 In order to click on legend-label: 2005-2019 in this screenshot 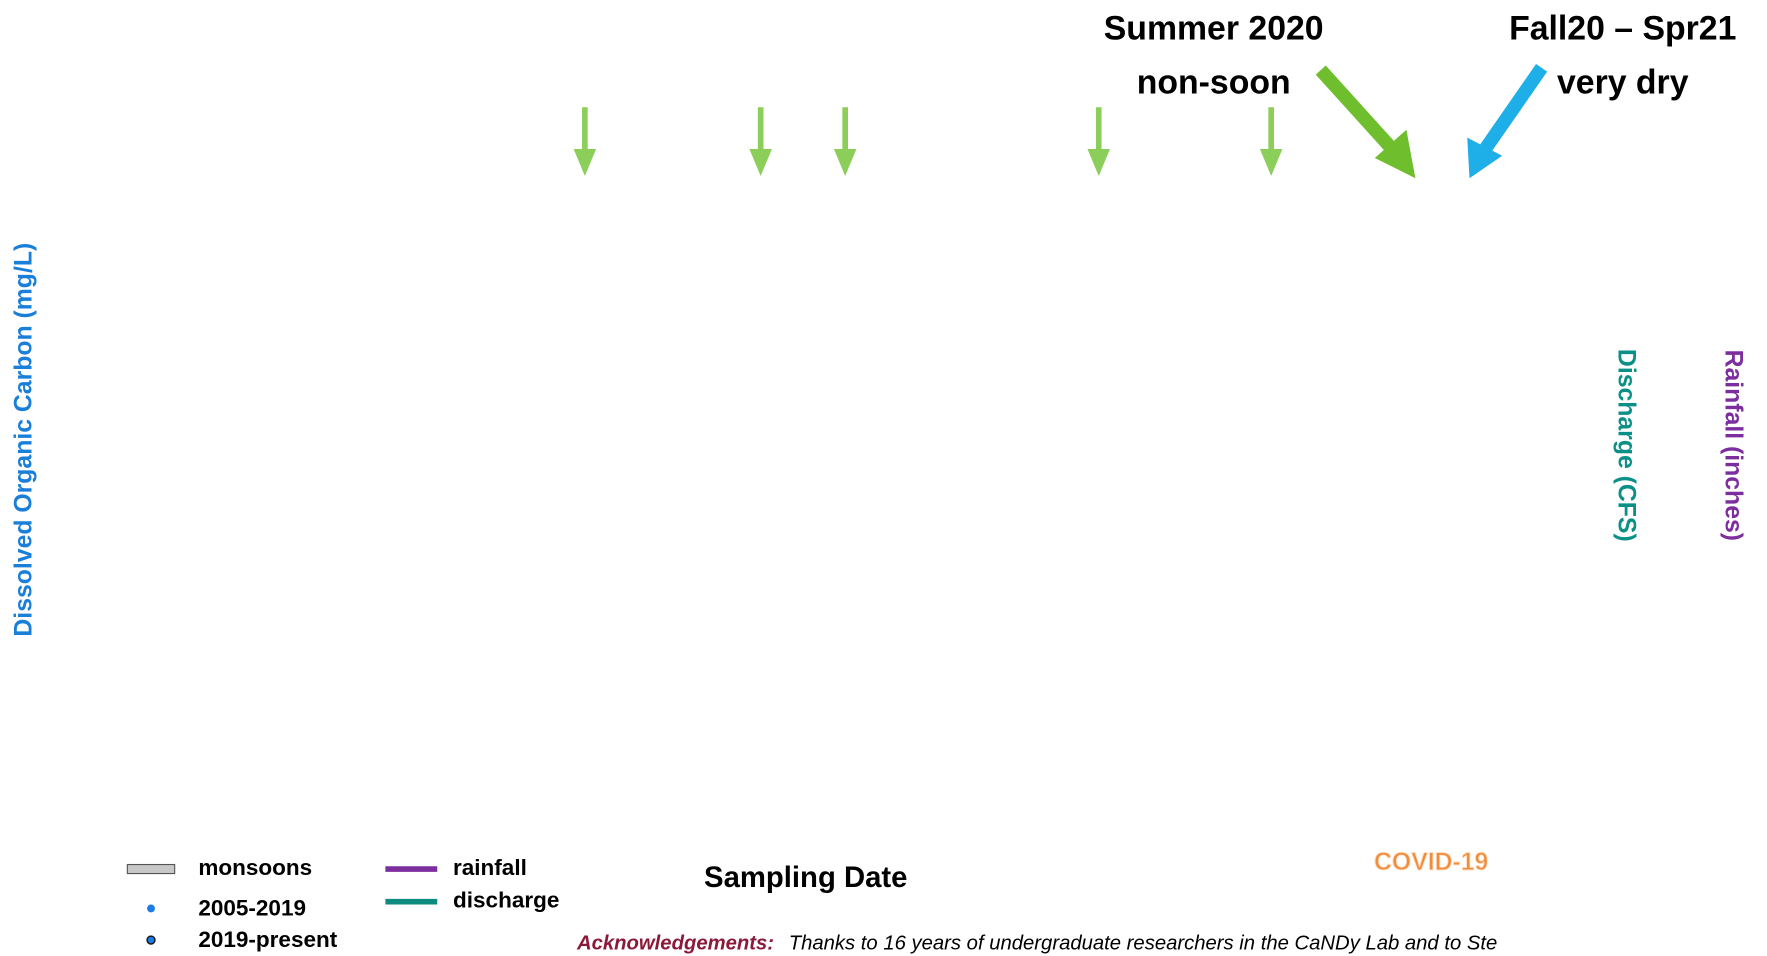, I will do `click(252, 908)`.